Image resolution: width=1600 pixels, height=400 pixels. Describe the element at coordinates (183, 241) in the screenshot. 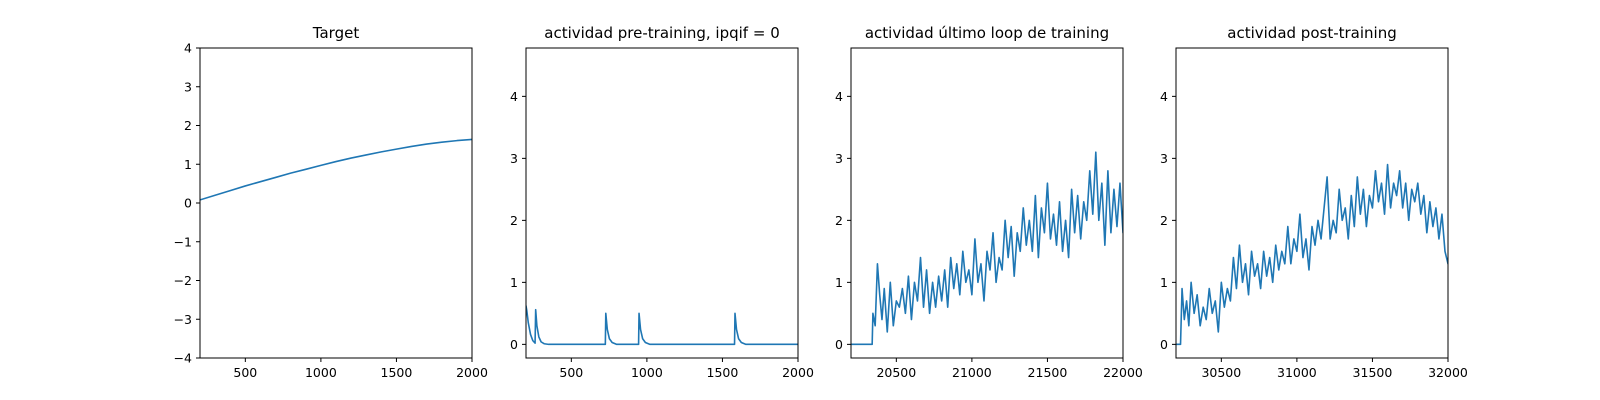

I see `y-tick-label: −1` at that location.